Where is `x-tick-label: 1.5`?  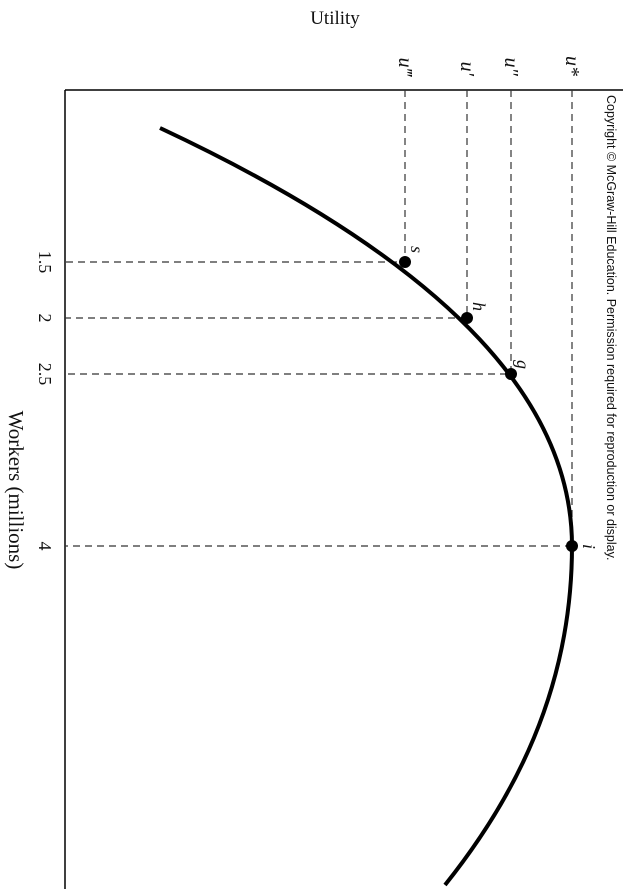
x-tick-label: 1.5 is located at coordinates (45, 262).